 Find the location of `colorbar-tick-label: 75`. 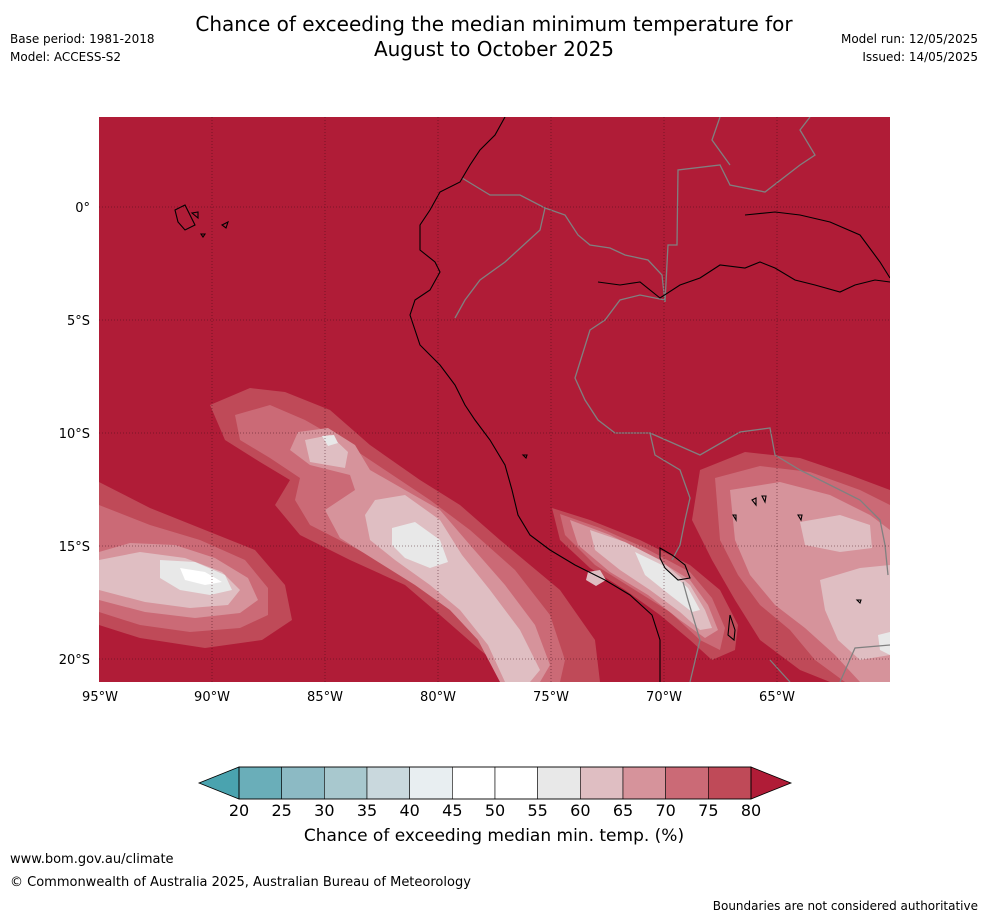

colorbar-tick-label: 75 is located at coordinates (708, 810).